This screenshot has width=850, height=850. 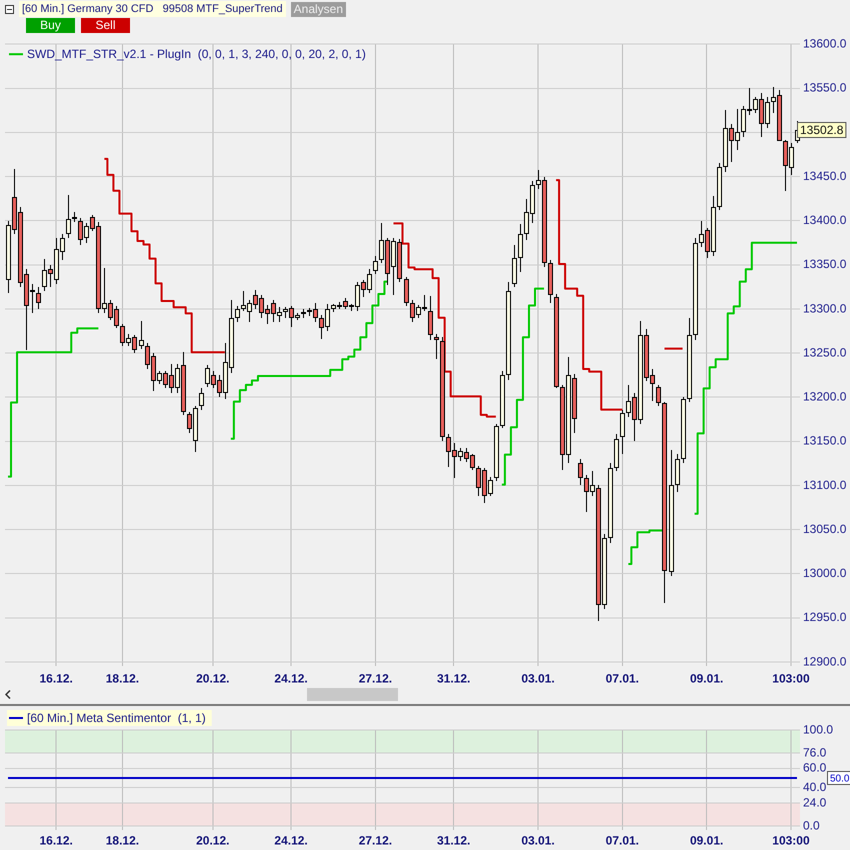 What do you see at coordinates (825, 264) in the screenshot?
I see `y-tick-label: 13350.0` at bounding box center [825, 264].